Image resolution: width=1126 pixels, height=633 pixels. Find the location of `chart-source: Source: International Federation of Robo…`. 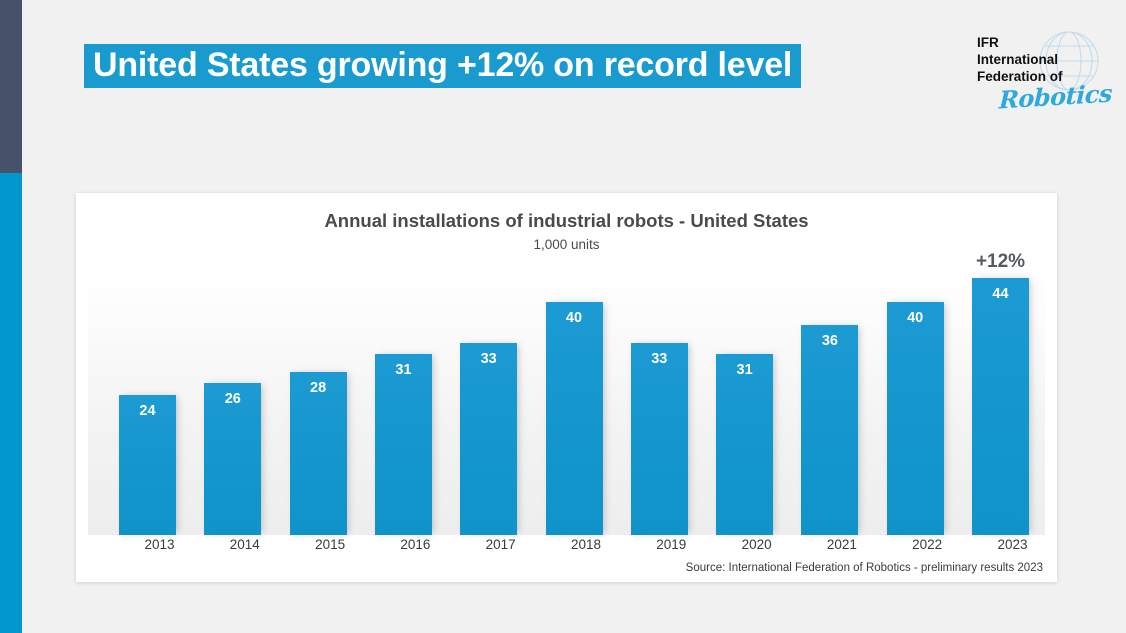

chart-source: Source: International Federation of Robo… is located at coordinates (864, 568).